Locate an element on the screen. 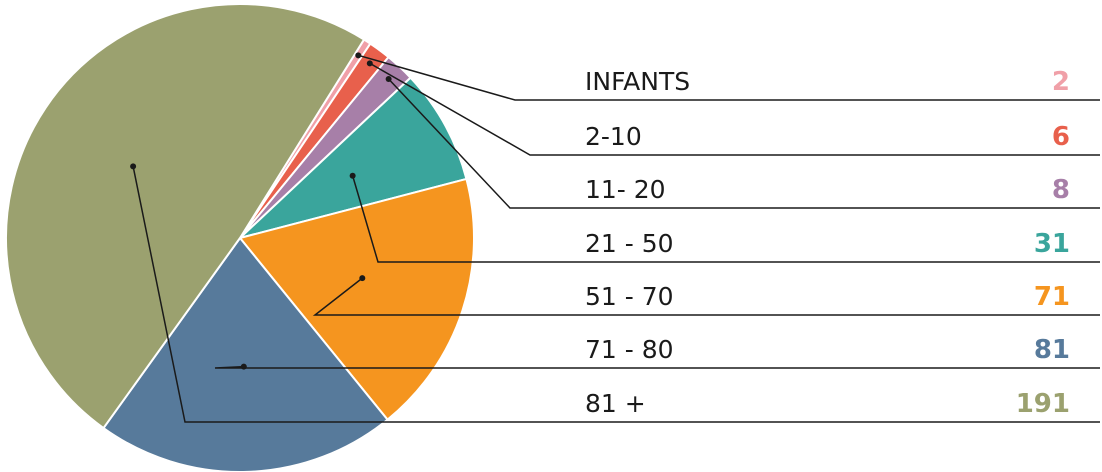 The height and width of the screenshot is (472, 1102). legend-label: 2-10 is located at coordinates (613, 136).